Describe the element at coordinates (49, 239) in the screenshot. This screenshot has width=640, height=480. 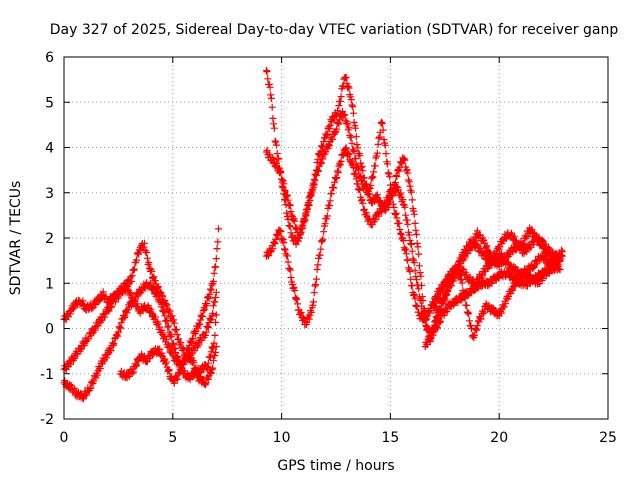
I see `y-tick-label: 2` at that location.